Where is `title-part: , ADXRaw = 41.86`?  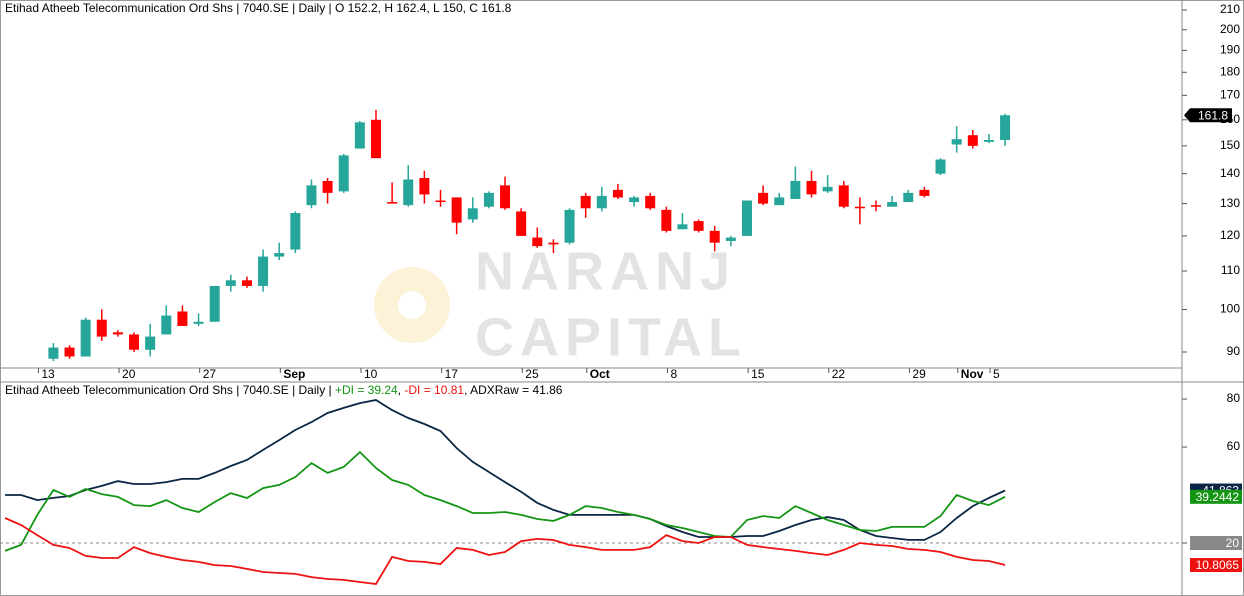 title-part: , ADXRaw = 41.86 is located at coordinates (513, 390).